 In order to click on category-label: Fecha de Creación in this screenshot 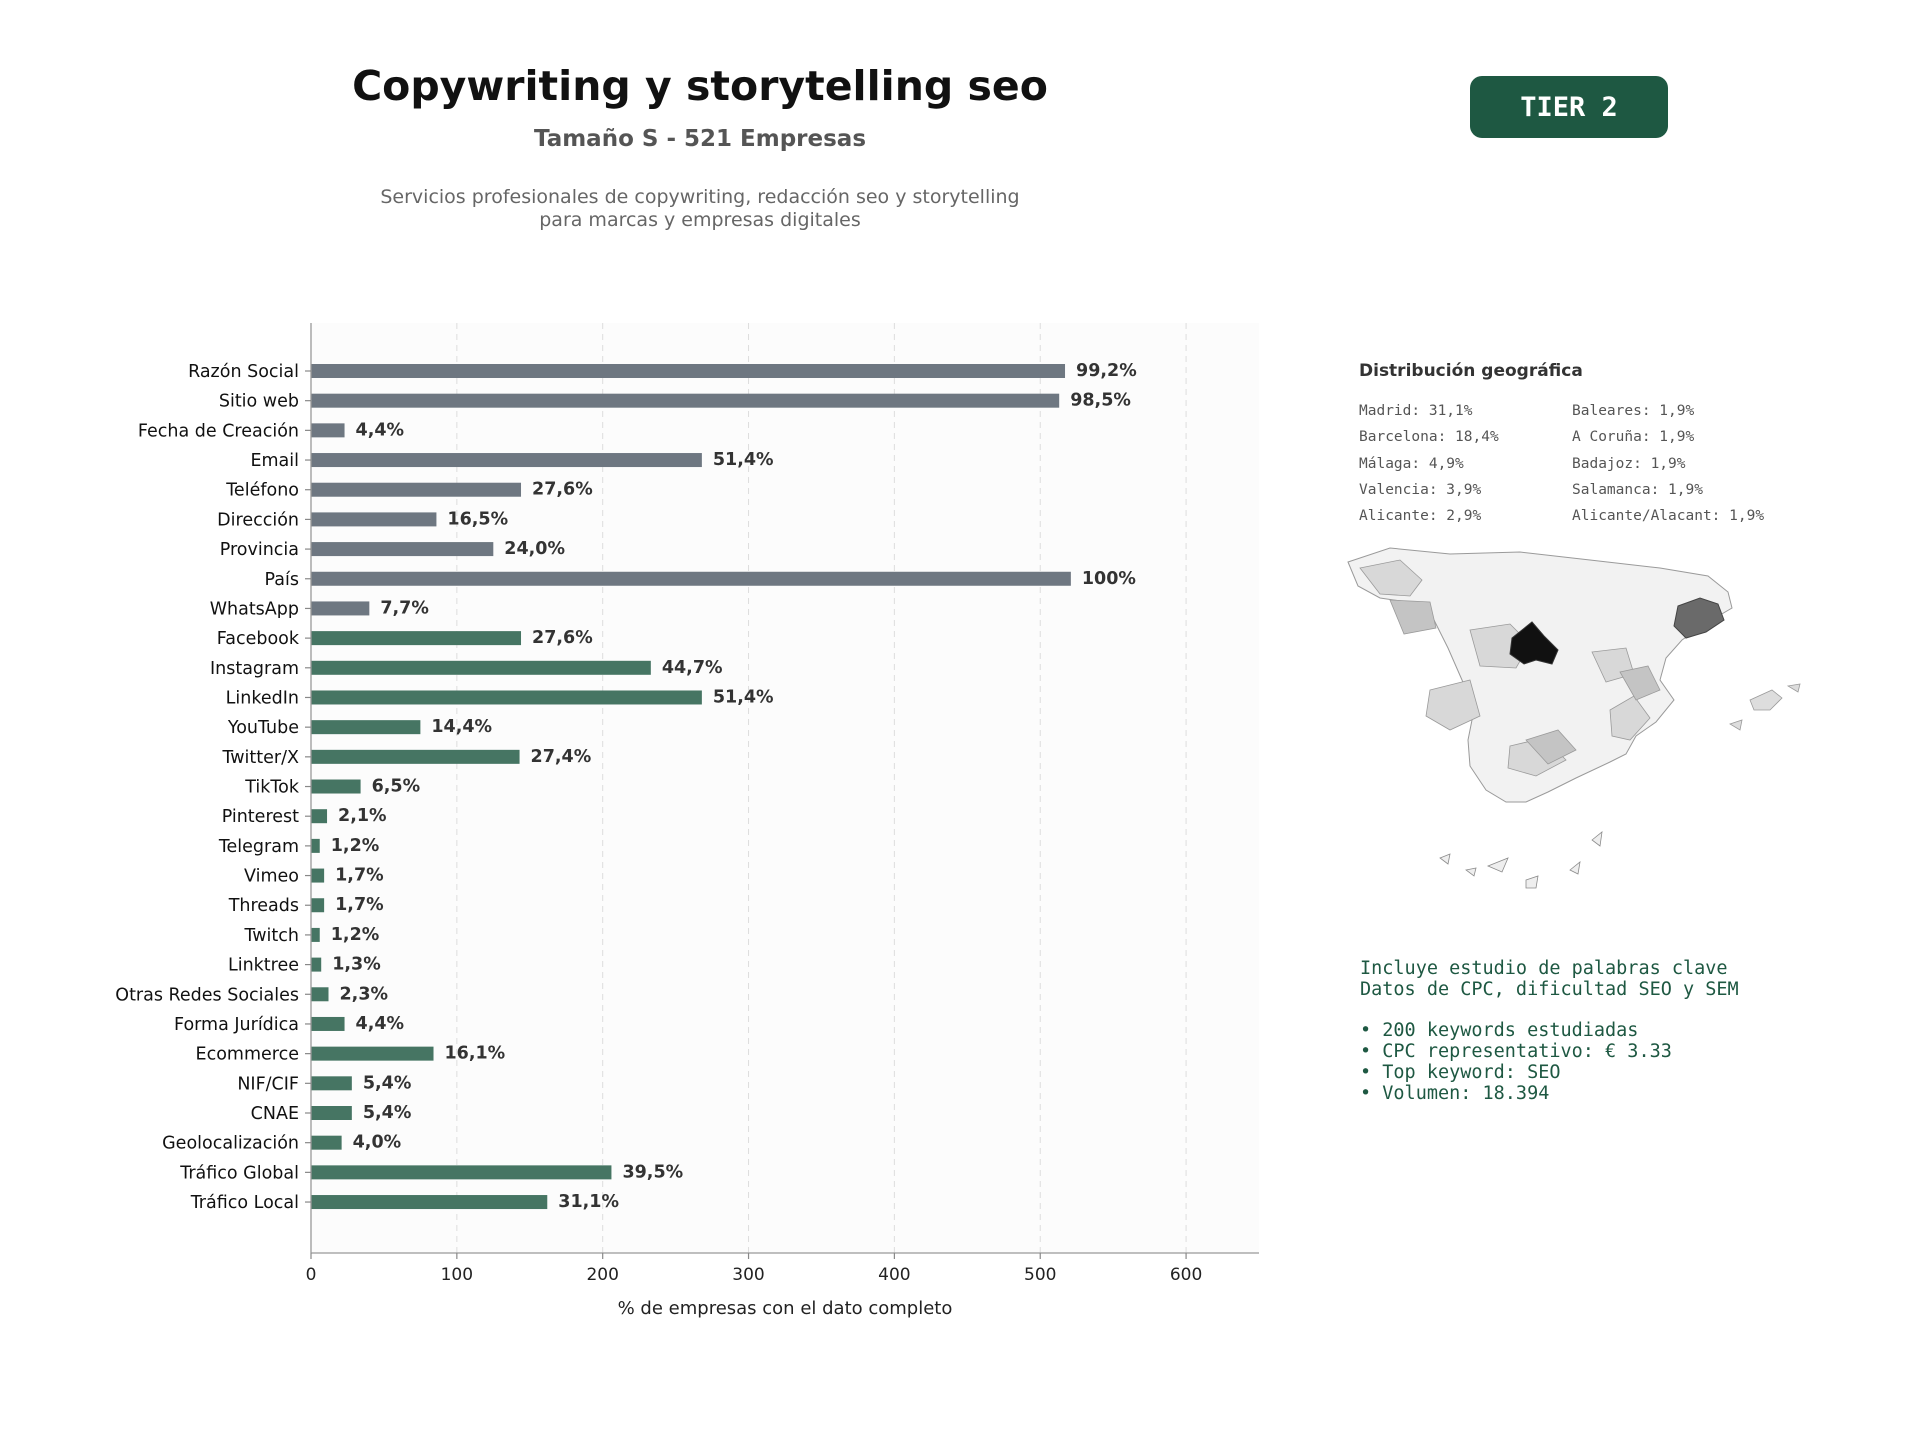, I will do `click(218, 431)`.